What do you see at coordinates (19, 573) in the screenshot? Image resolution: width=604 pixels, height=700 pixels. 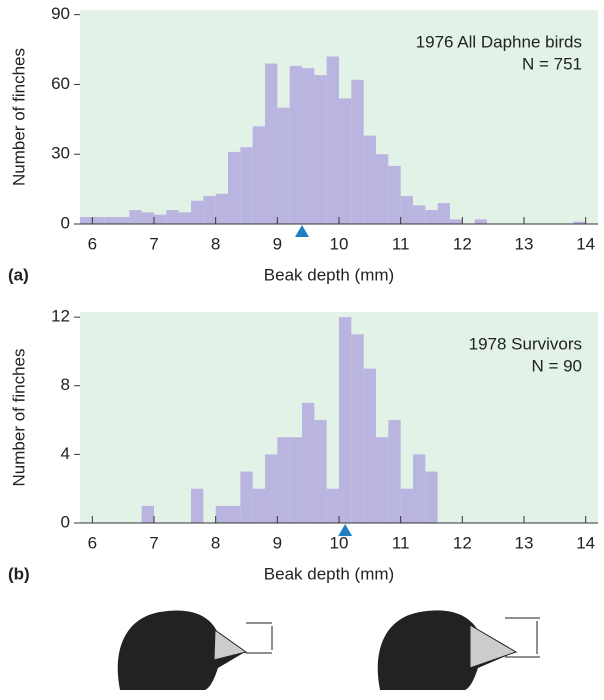 I see `panel-label: (b)` at bounding box center [19, 573].